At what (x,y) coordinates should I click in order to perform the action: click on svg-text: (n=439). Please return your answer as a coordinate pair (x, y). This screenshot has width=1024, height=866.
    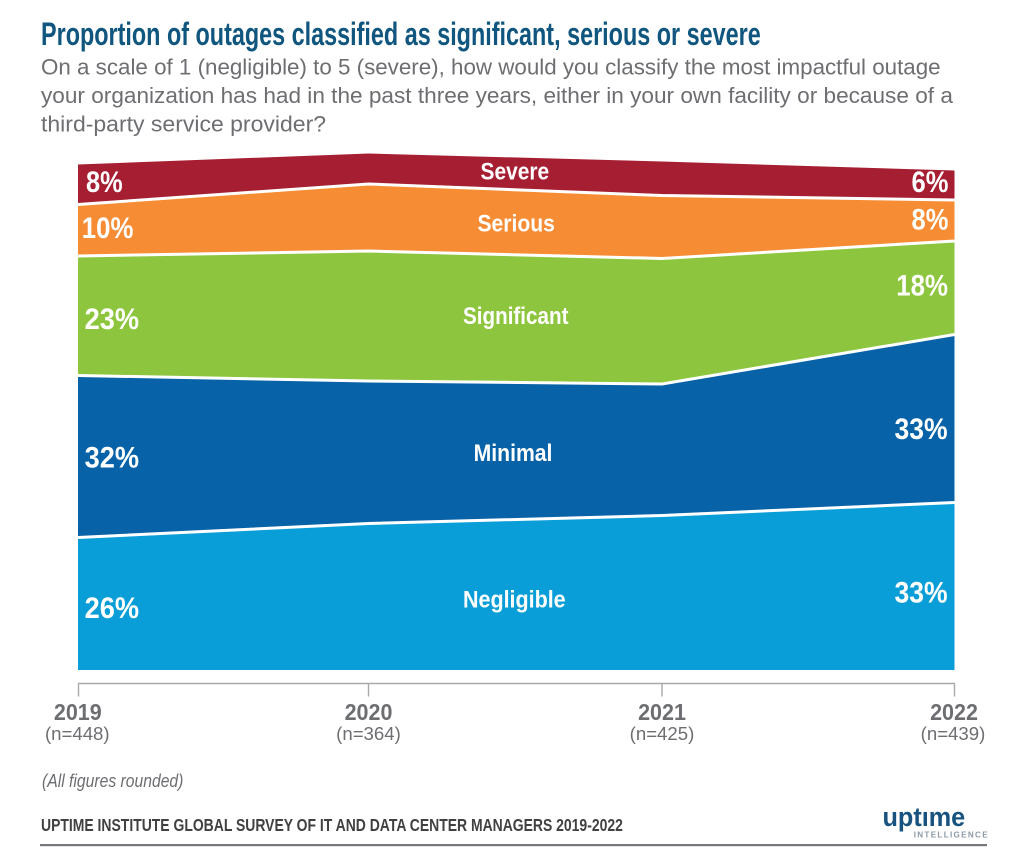
    Looking at the image, I should click on (953, 733).